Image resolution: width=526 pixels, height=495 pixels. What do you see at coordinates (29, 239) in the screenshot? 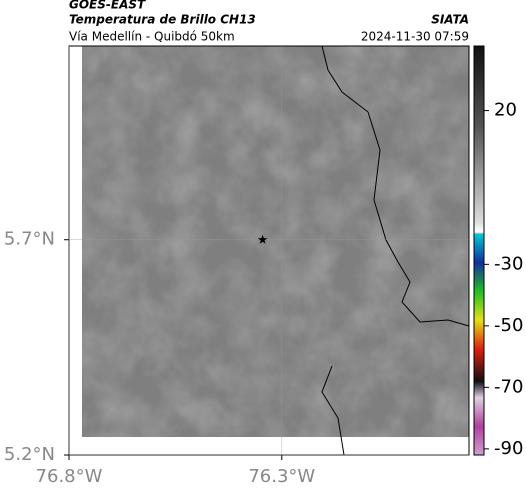
I see `y-tick-label: 5.7°N` at bounding box center [29, 239].